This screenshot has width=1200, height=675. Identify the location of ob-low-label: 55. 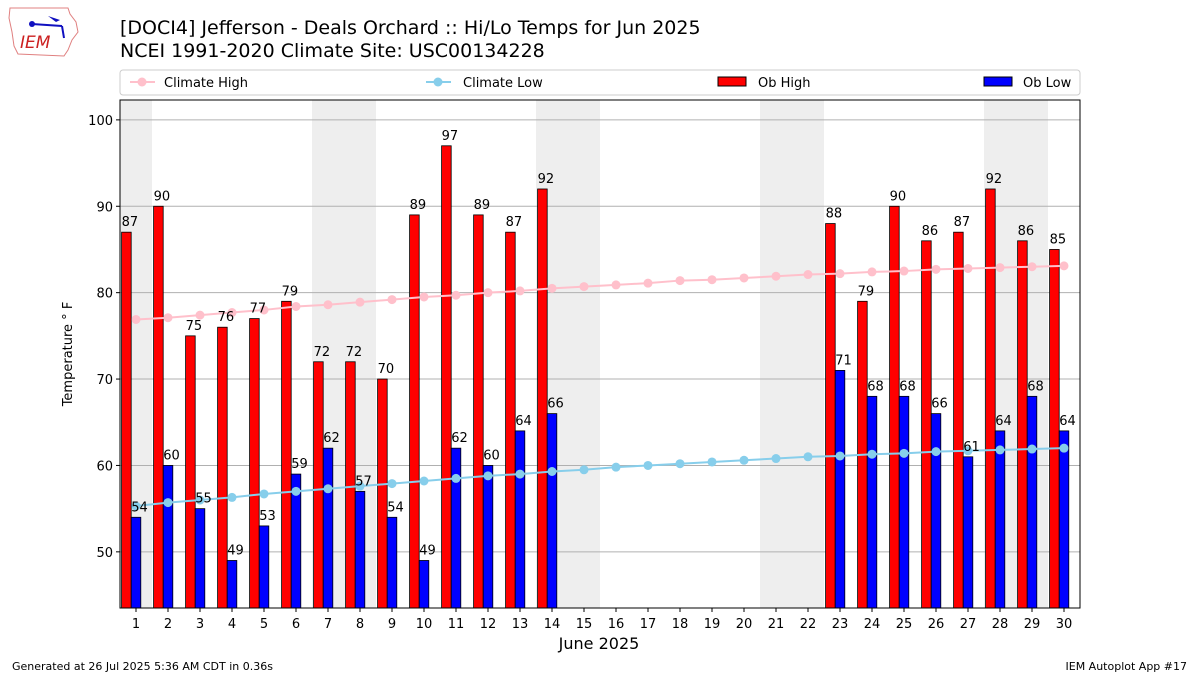
(203, 499).